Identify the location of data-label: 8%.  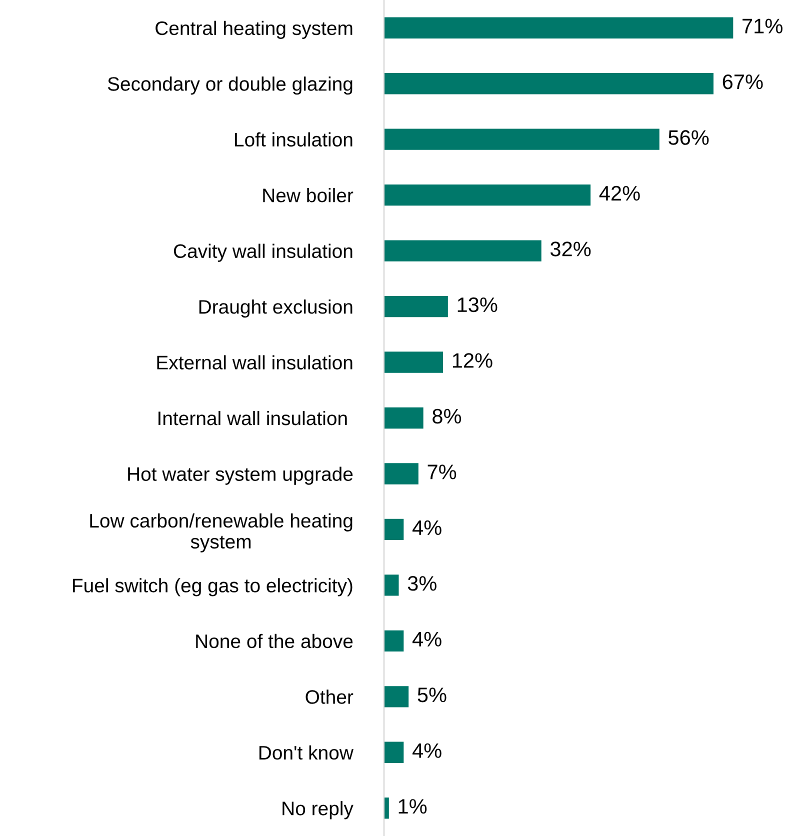
(447, 416).